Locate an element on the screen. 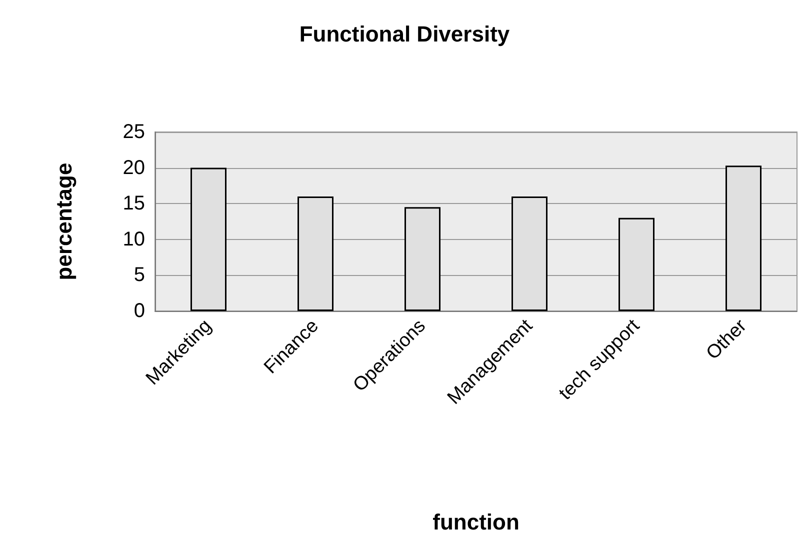 The image size is (809, 557). y-tick-label: 10 is located at coordinates (133, 239).